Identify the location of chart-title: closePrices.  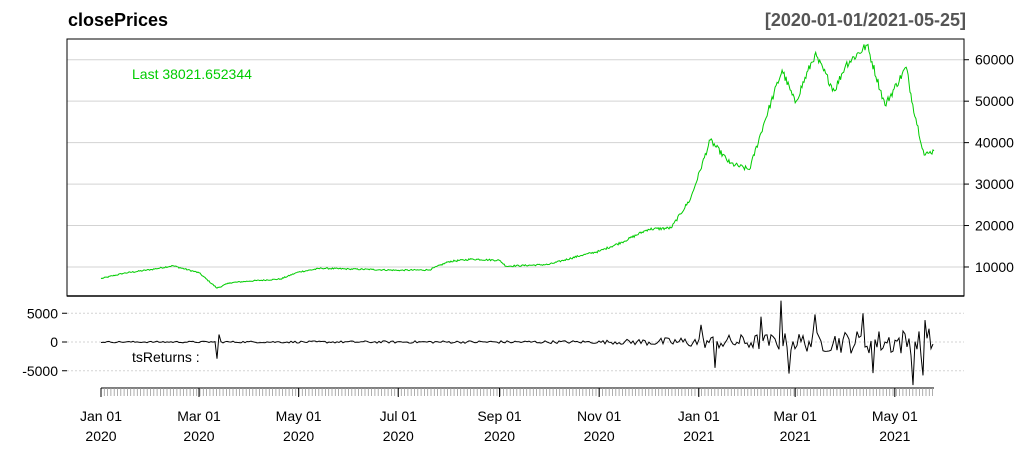
(118, 20).